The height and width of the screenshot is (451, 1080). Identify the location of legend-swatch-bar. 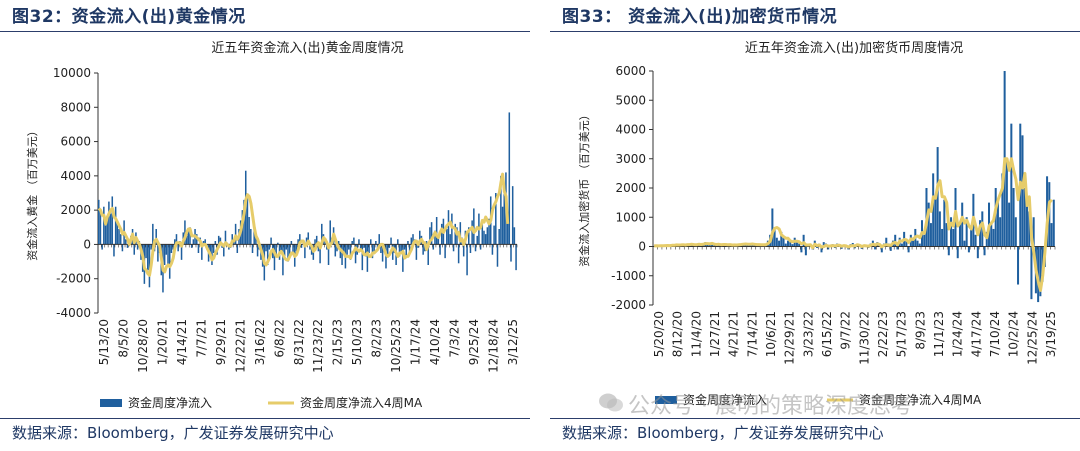
(111, 403).